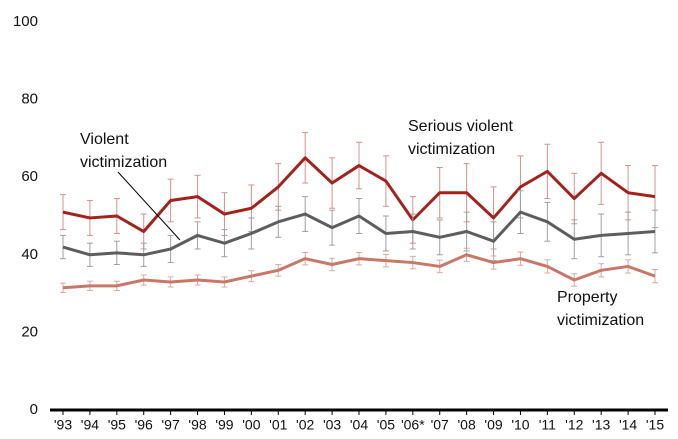 The width and height of the screenshot is (678, 439). What do you see at coordinates (63, 425) in the screenshot?
I see `x-tick-label: '93` at bounding box center [63, 425].